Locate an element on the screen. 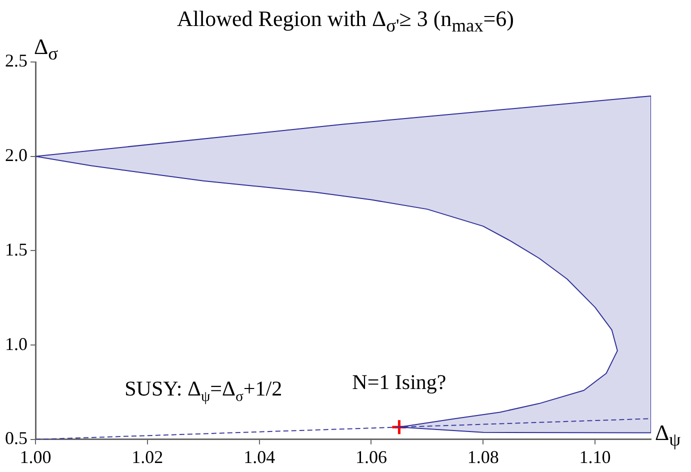  y-tick-label: 2.0 is located at coordinates (16, 155).